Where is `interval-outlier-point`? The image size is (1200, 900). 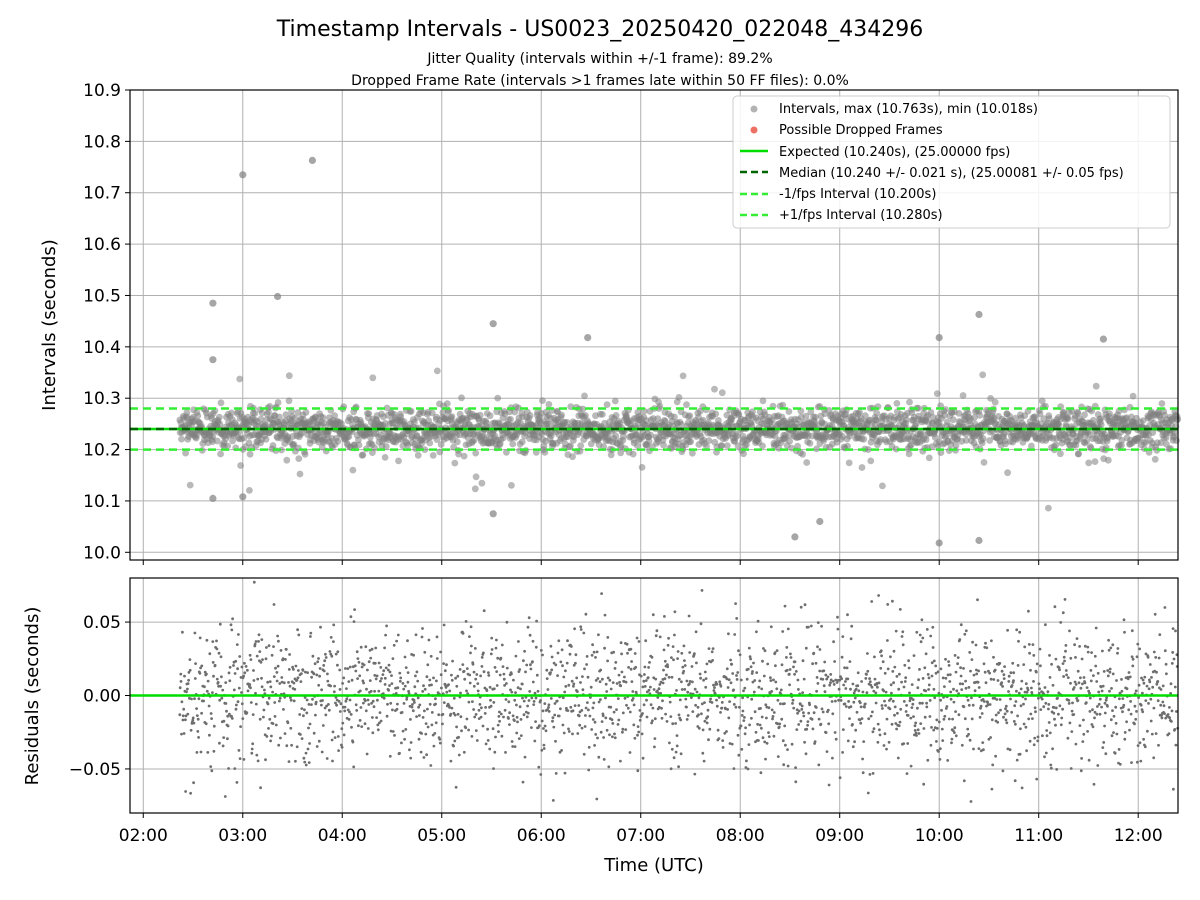 interval-outlier-point is located at coordinates (493, 514).